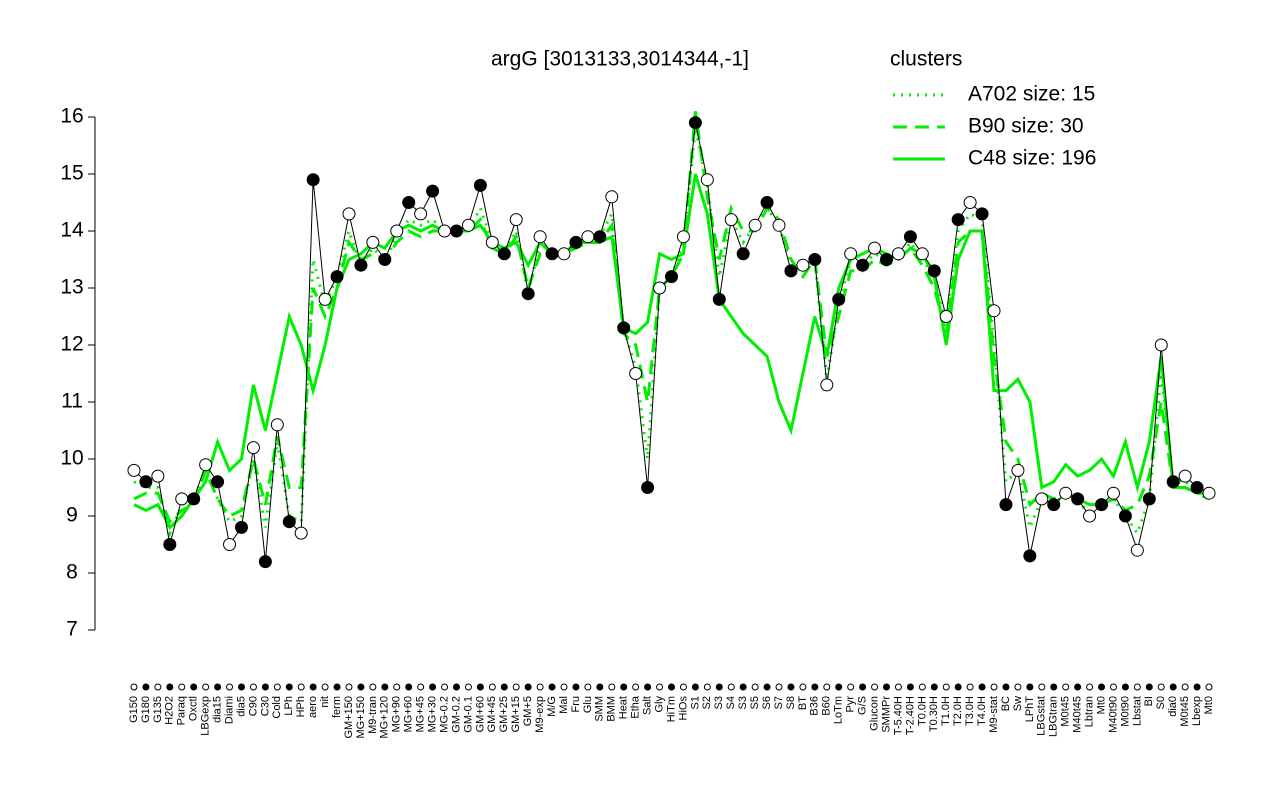  I want to click on x-tick-label: dia5, so click(241, 706).